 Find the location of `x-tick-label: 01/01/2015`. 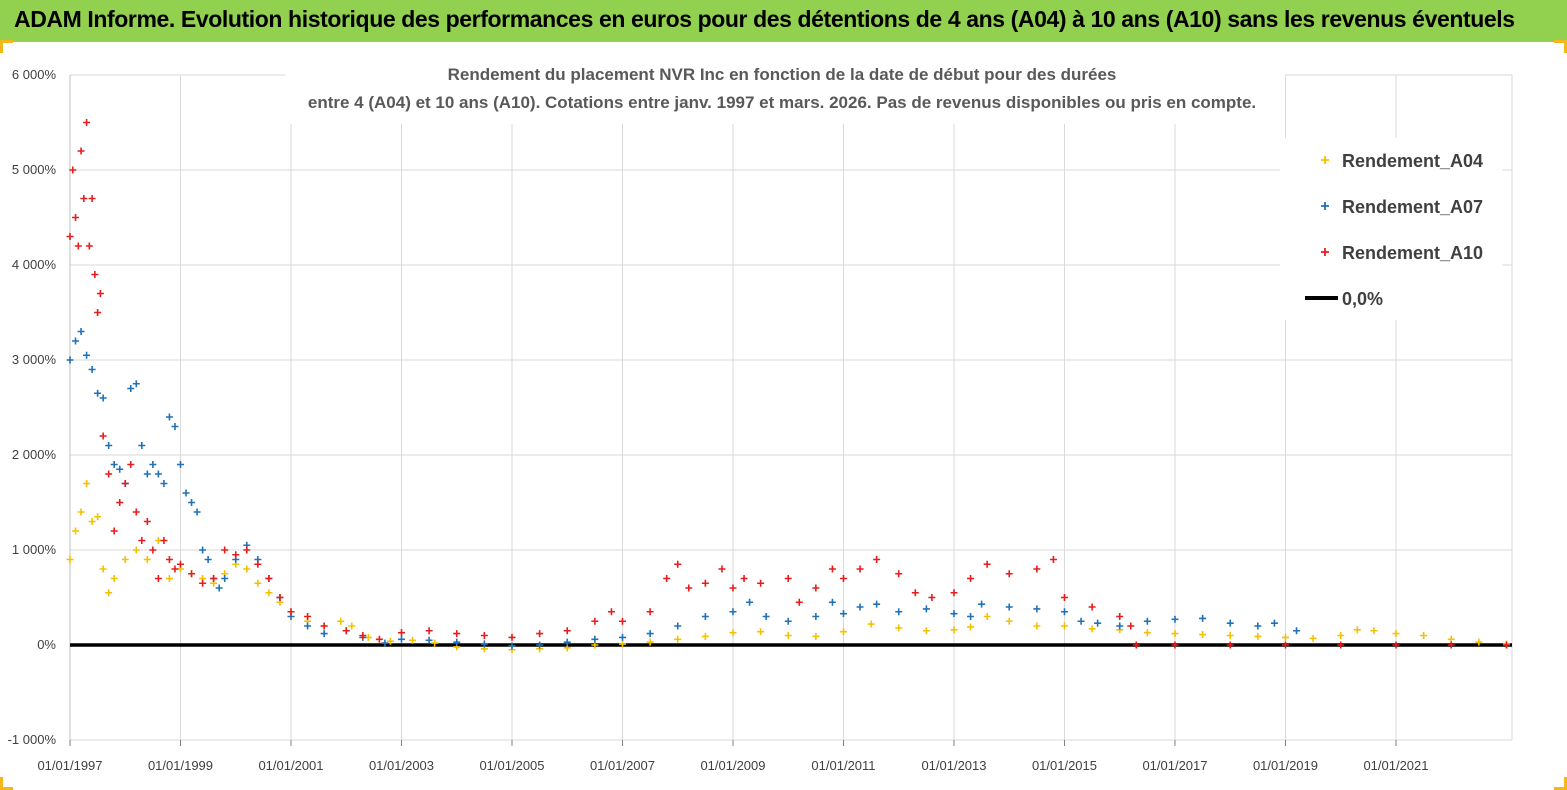

x-tick-label: 01/01/2015 is located at coordinates (1064, 765).